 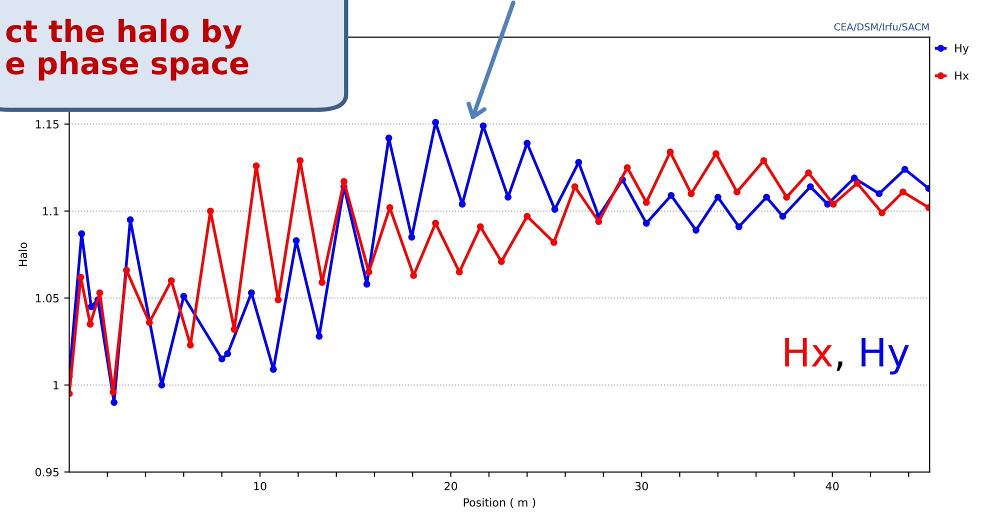 What do you see at coordinates (260, 486) in the screenshot?
I see `x-tick-label: 10` at bounding box center [260, 486].